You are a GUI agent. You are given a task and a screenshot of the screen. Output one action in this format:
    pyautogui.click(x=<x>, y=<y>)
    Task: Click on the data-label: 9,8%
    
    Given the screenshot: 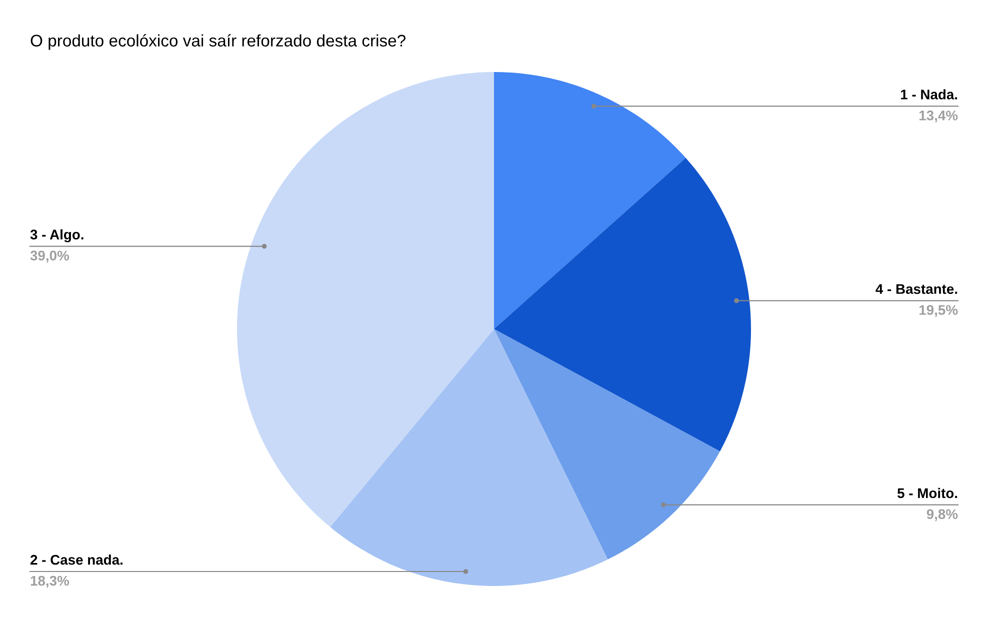 What is the action you would take?
    pyautogui.click(x=942, y=515)
    